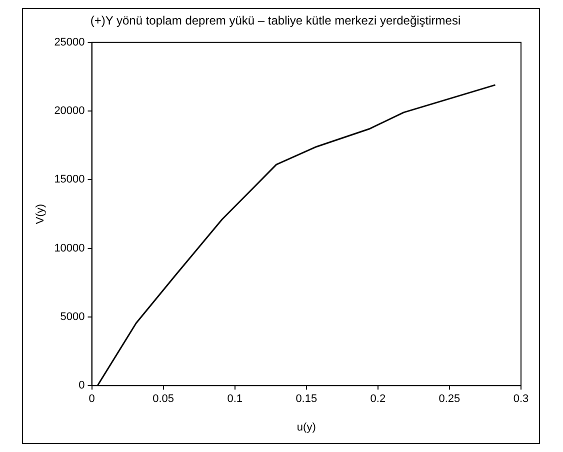 This screenshot has width=563, height=452. Describe the element at coordinates (449, 399) in the screenshot. I see `x-tick-label: 0.25` at that location.